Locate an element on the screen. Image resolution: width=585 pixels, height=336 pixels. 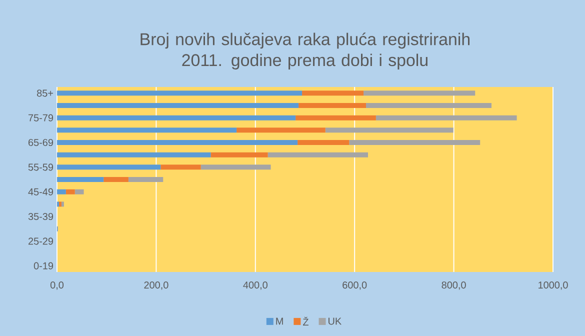
y-tick-label: 45-49 is located at coordinates (41, 192).